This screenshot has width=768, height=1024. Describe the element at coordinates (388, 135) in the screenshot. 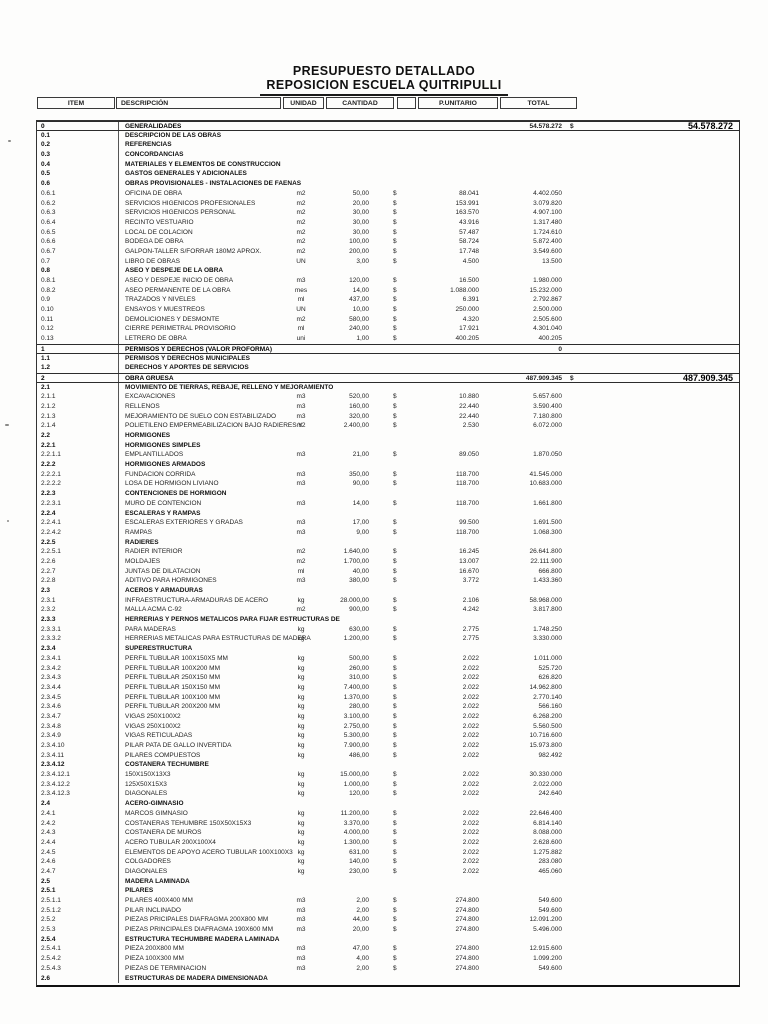

I see `table-row: 0.1 DESCRIPCION DE LAS OBRAS` at that location.